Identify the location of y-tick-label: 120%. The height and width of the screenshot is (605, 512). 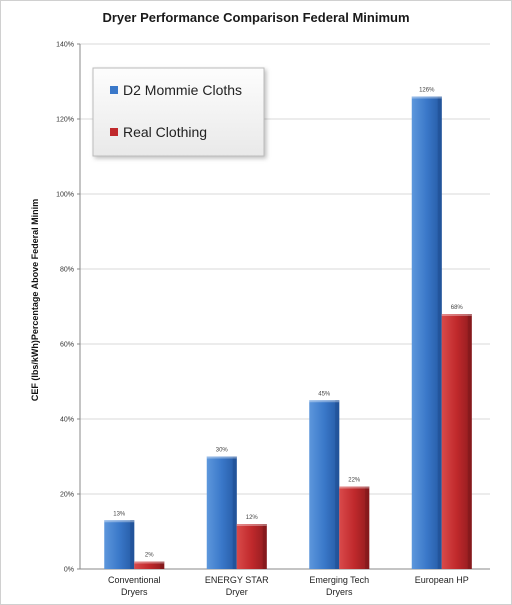
(65, 120).